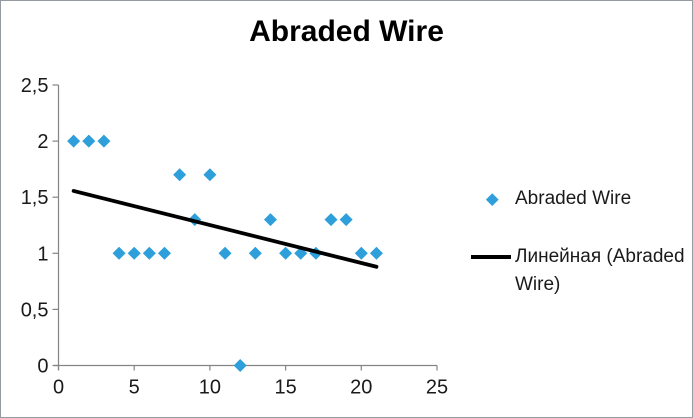 The image size is (693, 418). What do you see at coordinates (210, 388) in the screenshot?
I see `x-tick-label: 10` at bounding box center [210, 388].